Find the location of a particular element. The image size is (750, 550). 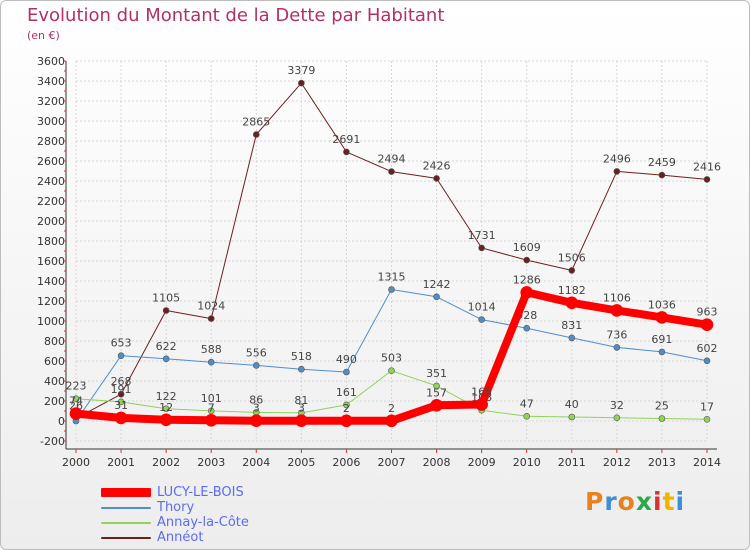

y-tick-label: 1200 is located at coordinates (51, 301).